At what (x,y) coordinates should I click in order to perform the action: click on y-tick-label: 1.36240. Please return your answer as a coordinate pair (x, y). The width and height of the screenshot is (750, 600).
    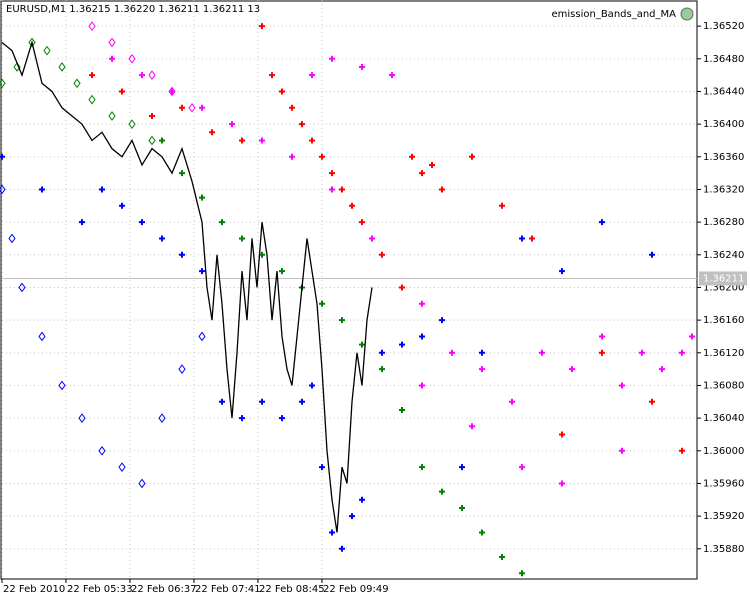
    Looking at the image, I should click on (723, 255).